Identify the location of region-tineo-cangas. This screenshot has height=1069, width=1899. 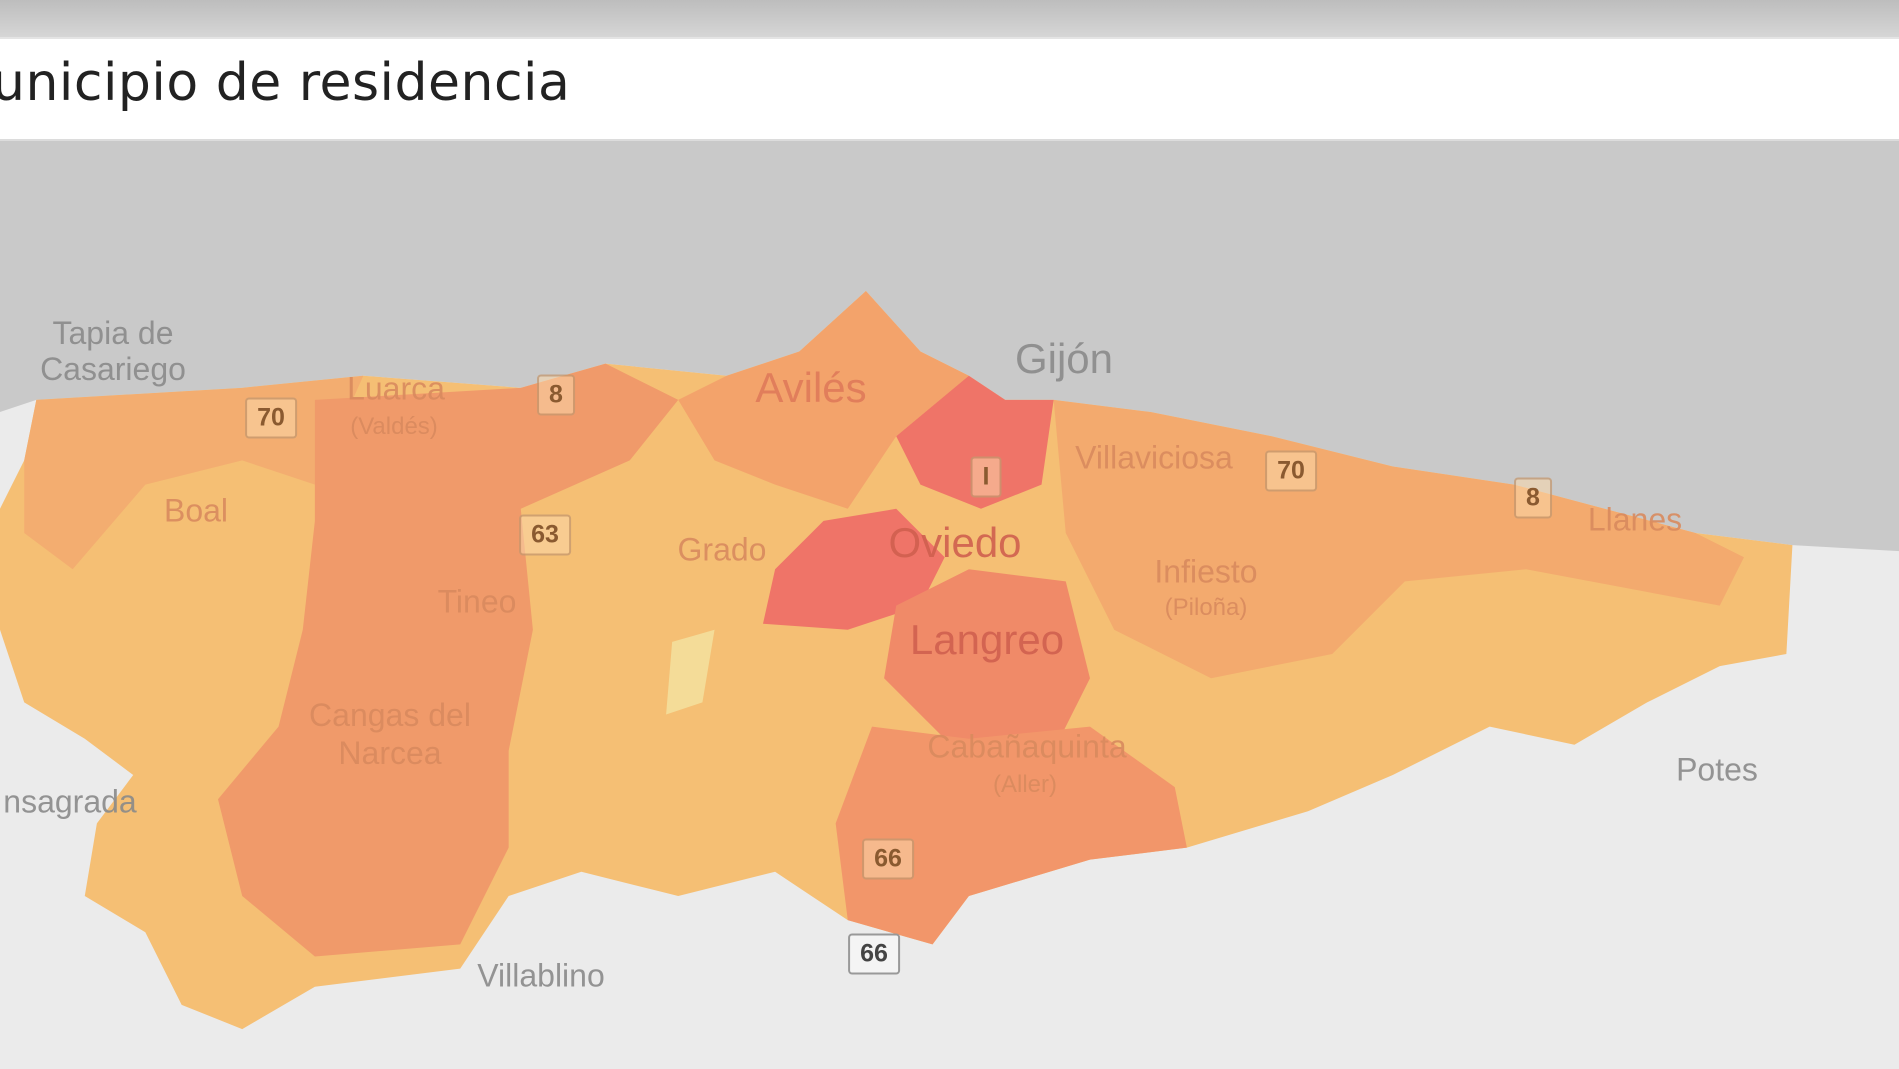
(448, 660).